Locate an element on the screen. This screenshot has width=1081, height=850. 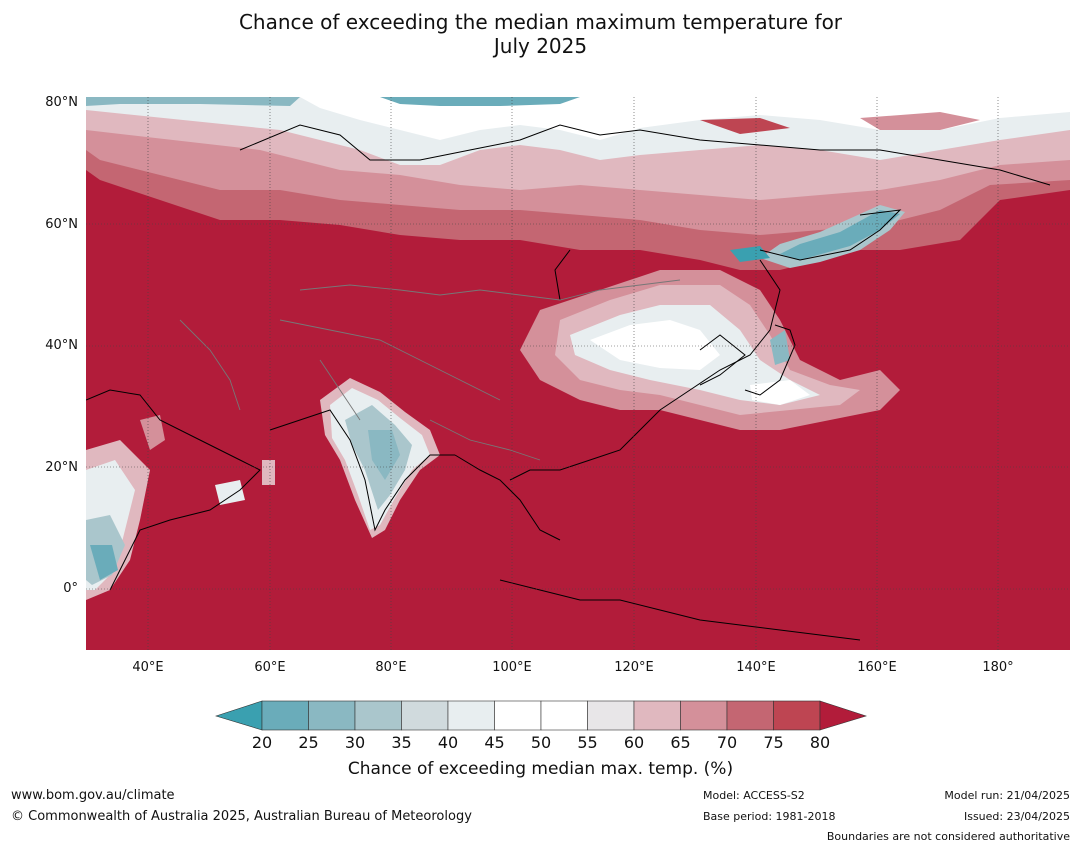
colorbar-tick-label: 80 is located at coordinates (820, 742).